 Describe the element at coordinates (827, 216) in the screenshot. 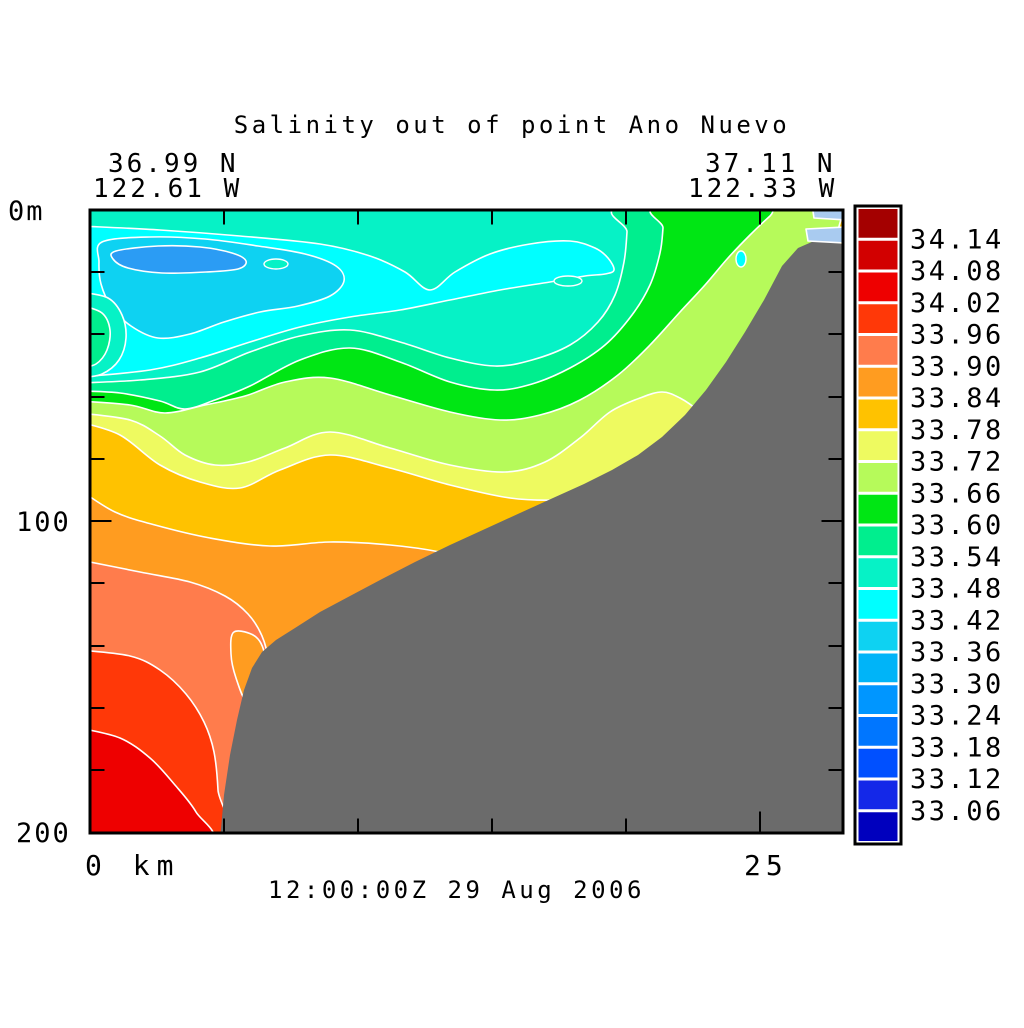

I see `pale-blue-patch-top` at that location.